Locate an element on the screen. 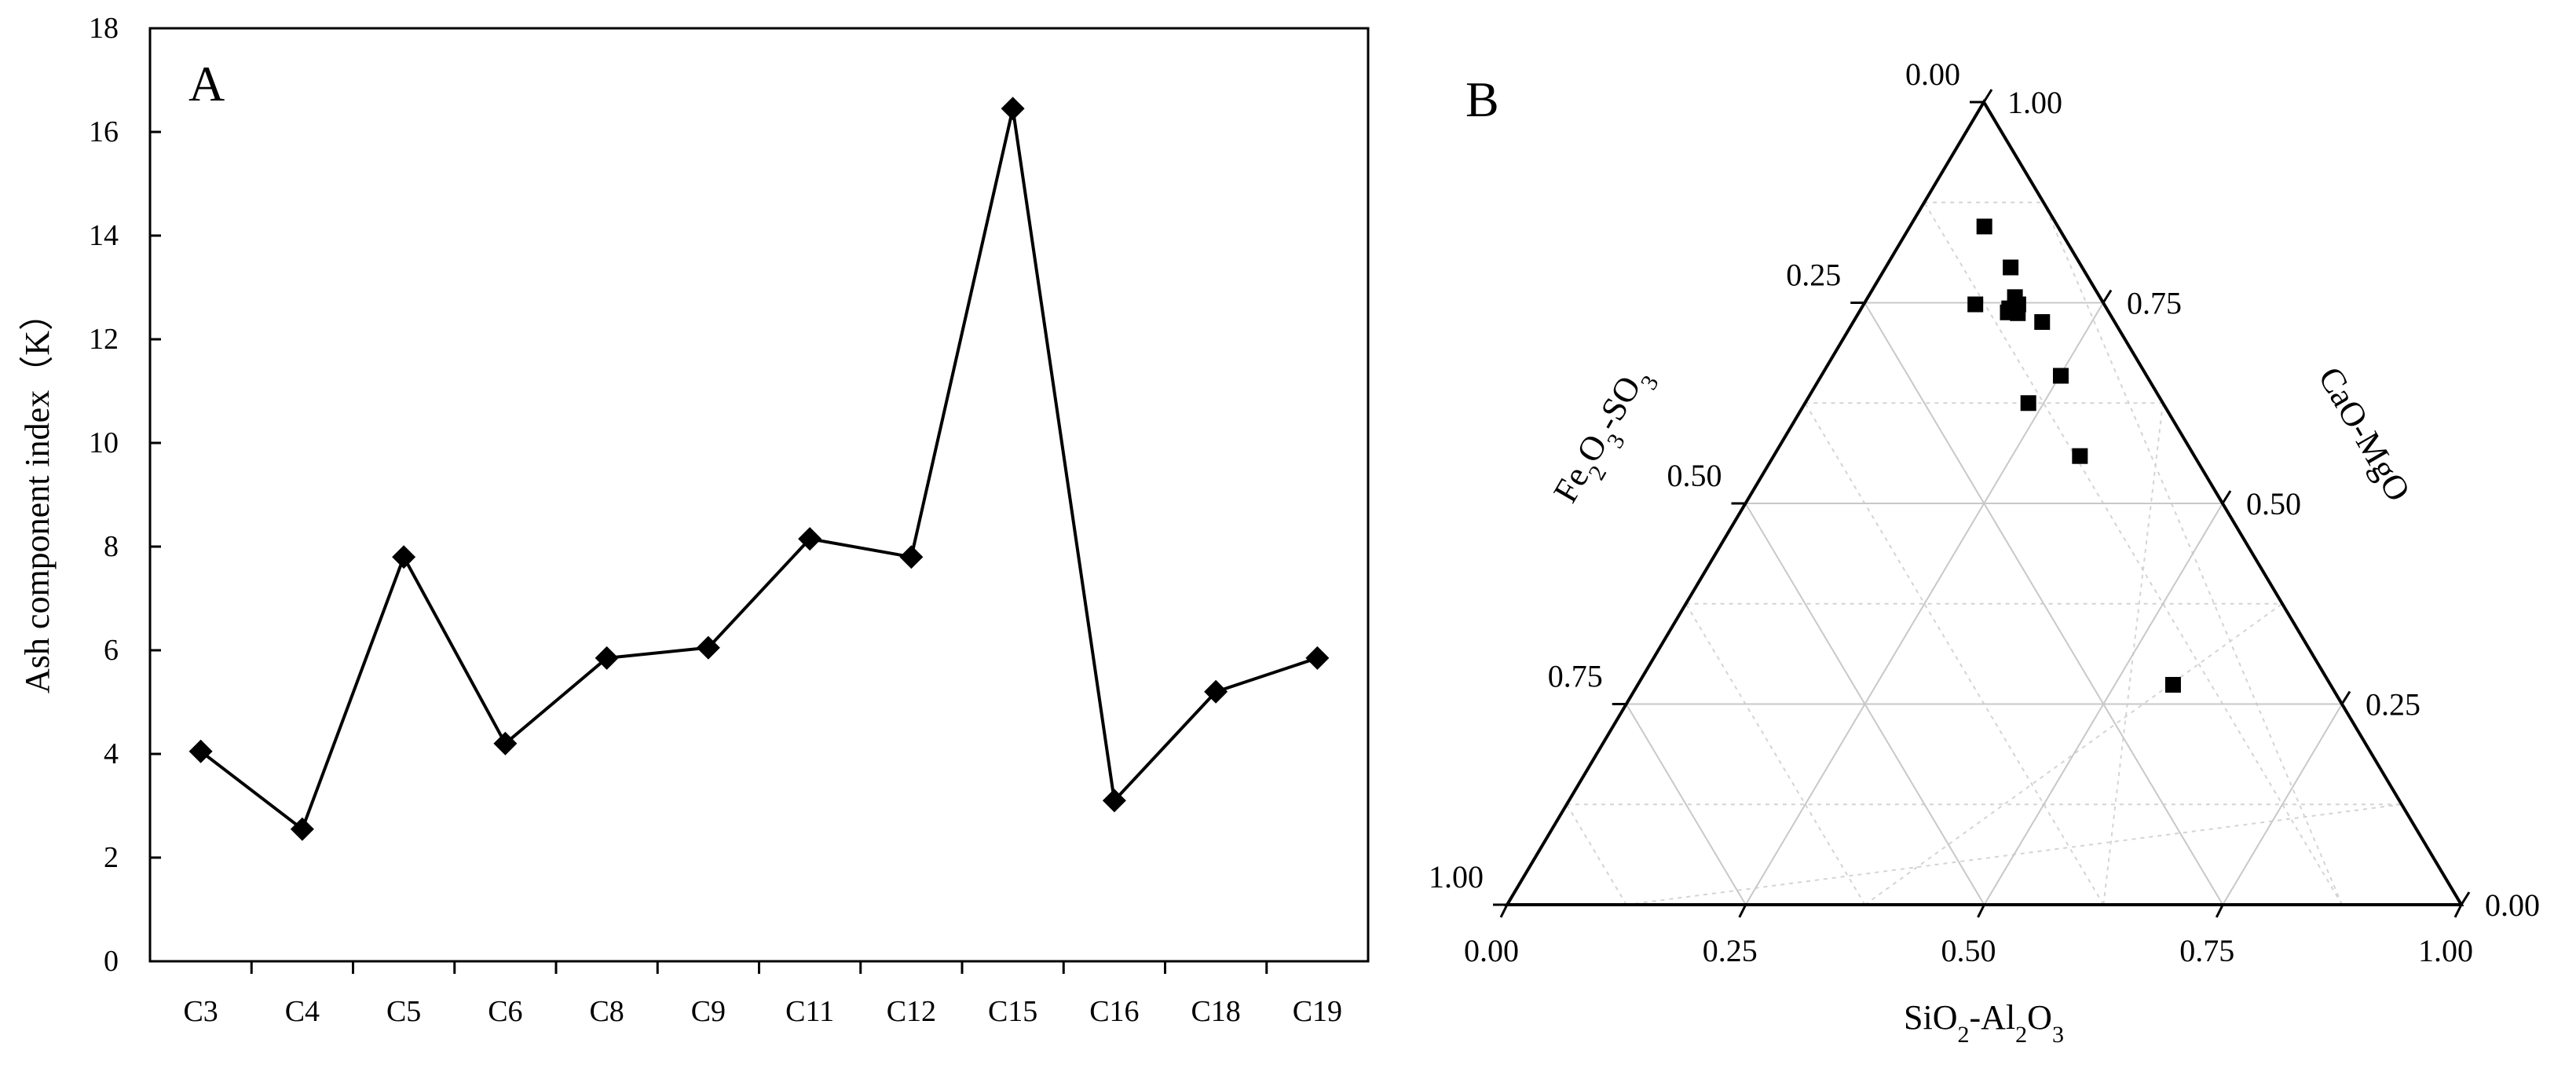 The width and height of the screenshot is (2576, 1072). x-tick-label: C16 is located at coordinates (1114, 1011).